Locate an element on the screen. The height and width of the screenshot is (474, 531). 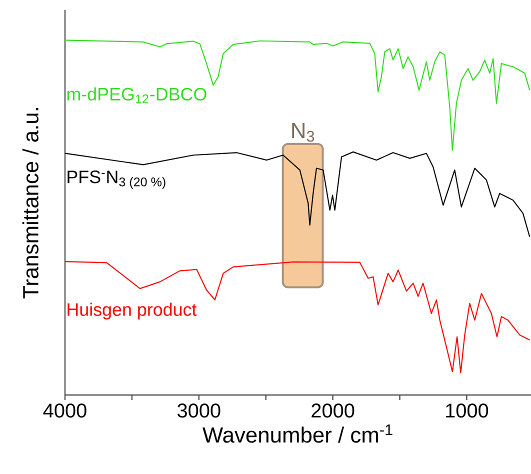
x-tick-label: 4000 is located at coordinates (64, 411).